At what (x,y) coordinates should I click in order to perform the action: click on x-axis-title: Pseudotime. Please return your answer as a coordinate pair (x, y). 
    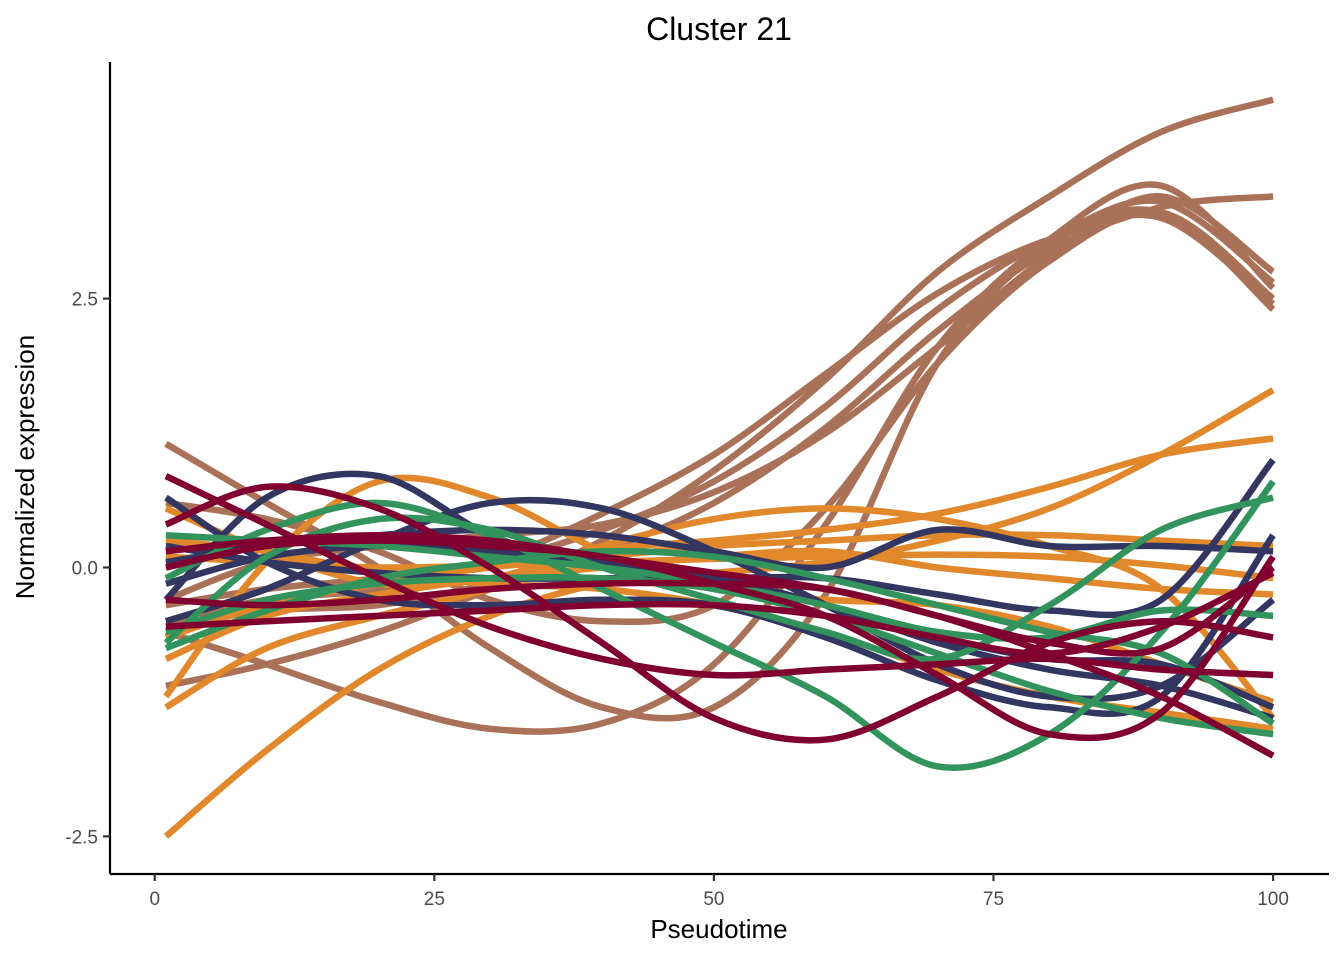
    Looking at the image, I should click on (718, 929).